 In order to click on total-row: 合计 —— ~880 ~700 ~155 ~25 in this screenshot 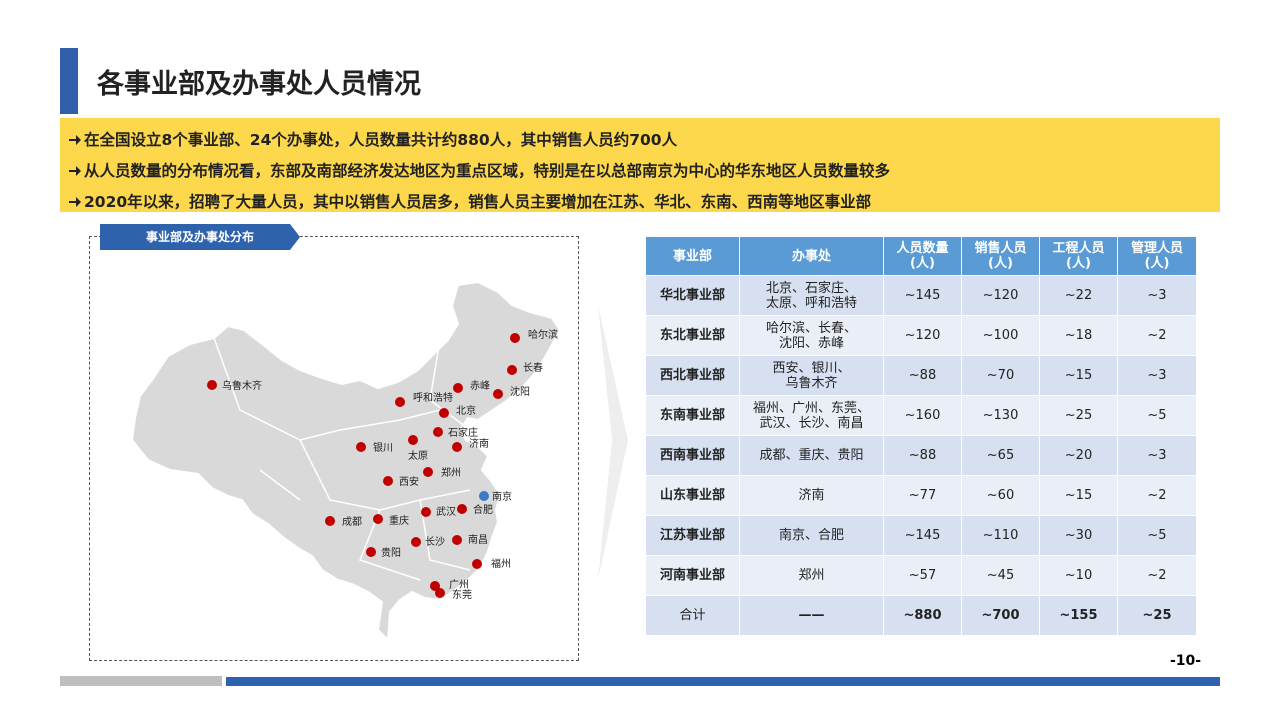, I will do `click(921, 615)`.